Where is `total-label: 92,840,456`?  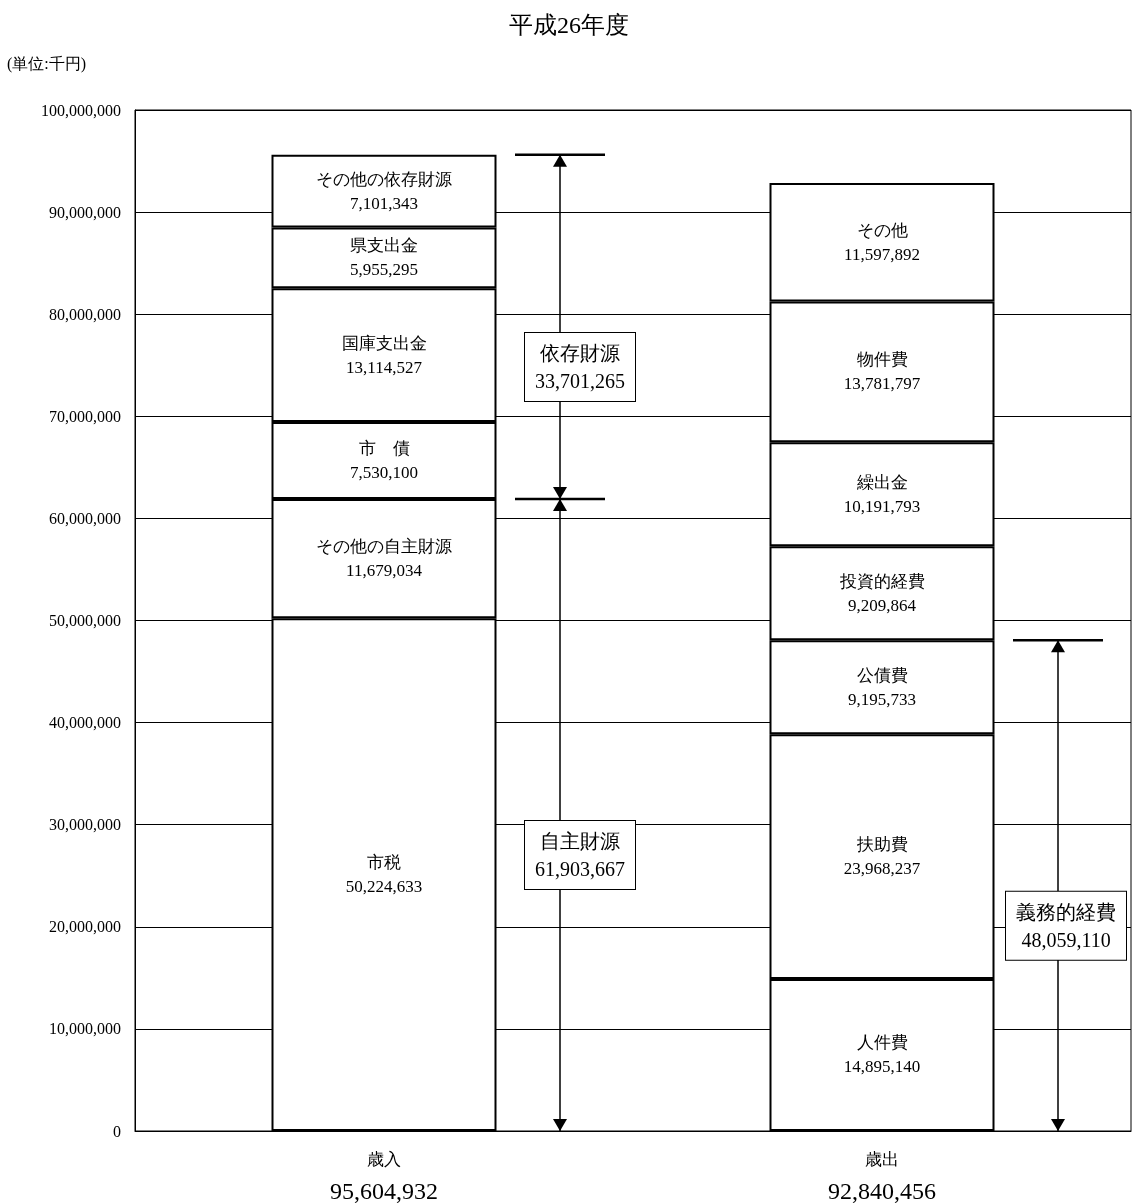 total-label: 92,840,456 is located at coordinates (882, 1191).